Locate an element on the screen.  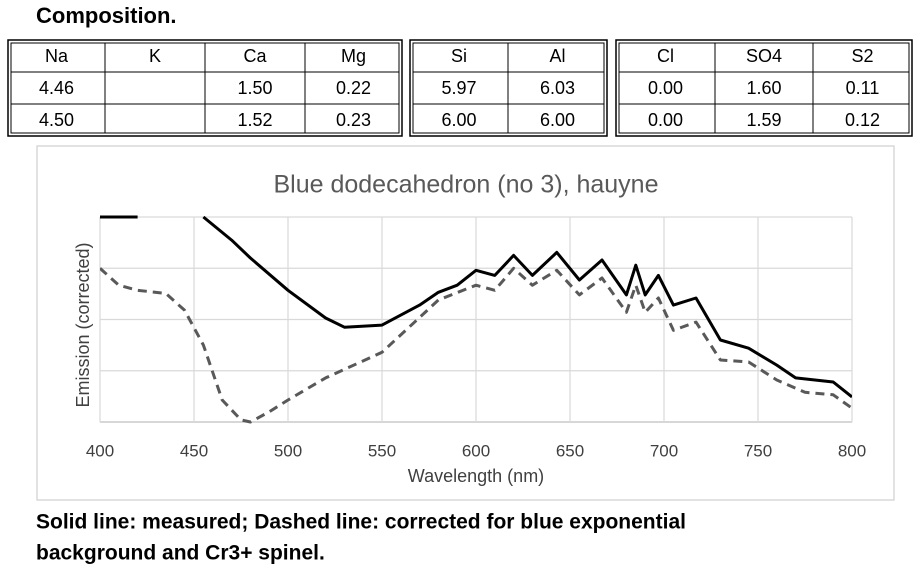
table-cell: 1.50 is located at coordinates (254, 88).